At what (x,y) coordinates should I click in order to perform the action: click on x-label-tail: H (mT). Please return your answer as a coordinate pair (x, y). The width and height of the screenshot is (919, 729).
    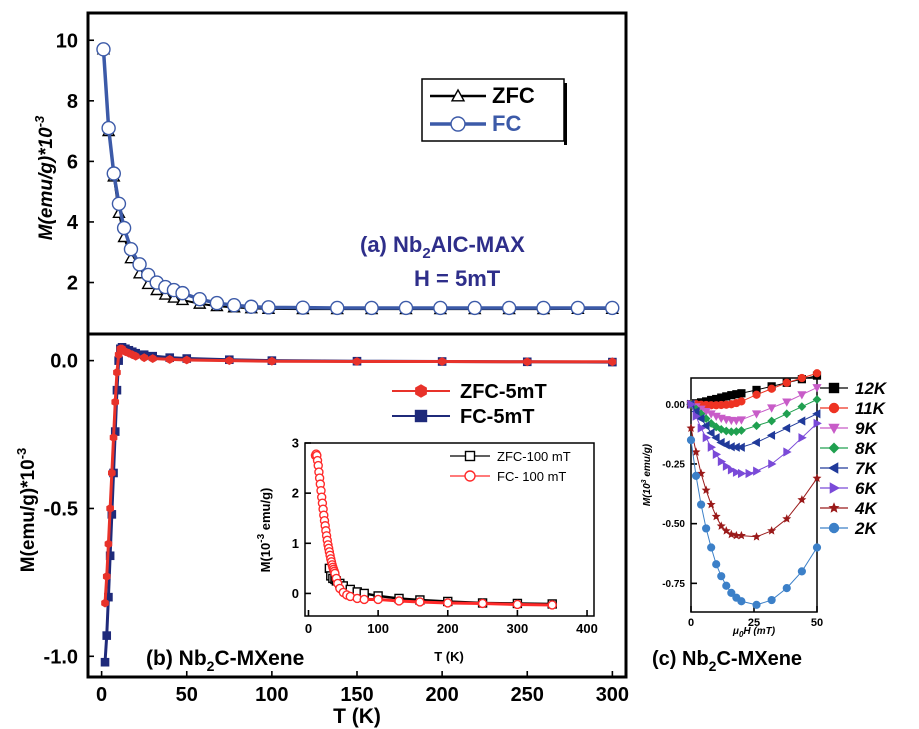
    Looking at the image, I should click on (759, 631).